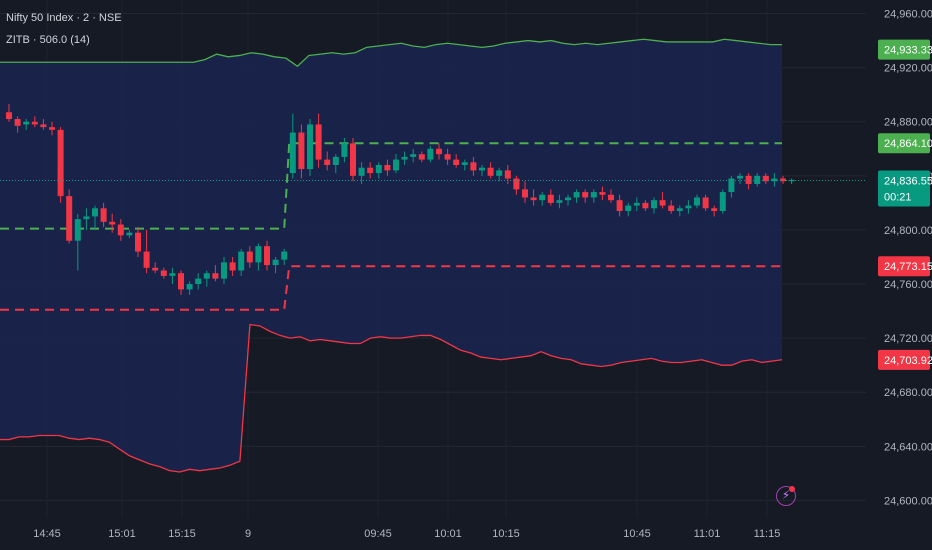 This screenshot has width=932, height=550. What do you see at coordinates (47, 534) in the screenshot?
I see `x-tick-label: 14:45` at bounding box center [47, 534].